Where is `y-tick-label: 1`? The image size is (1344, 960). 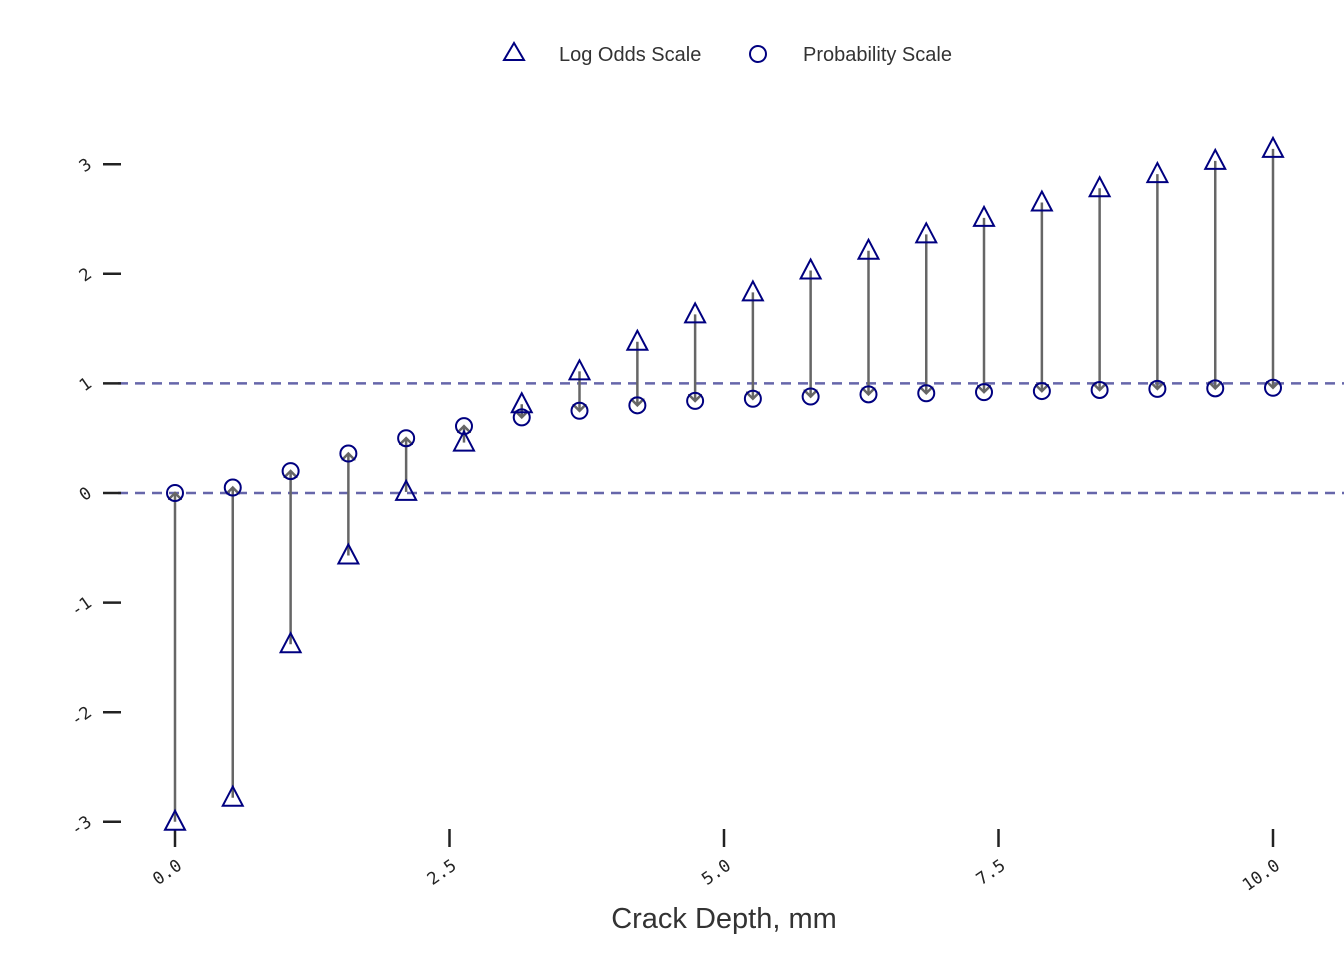 y-tick-label: 1 is located at coordinates (86, 385).